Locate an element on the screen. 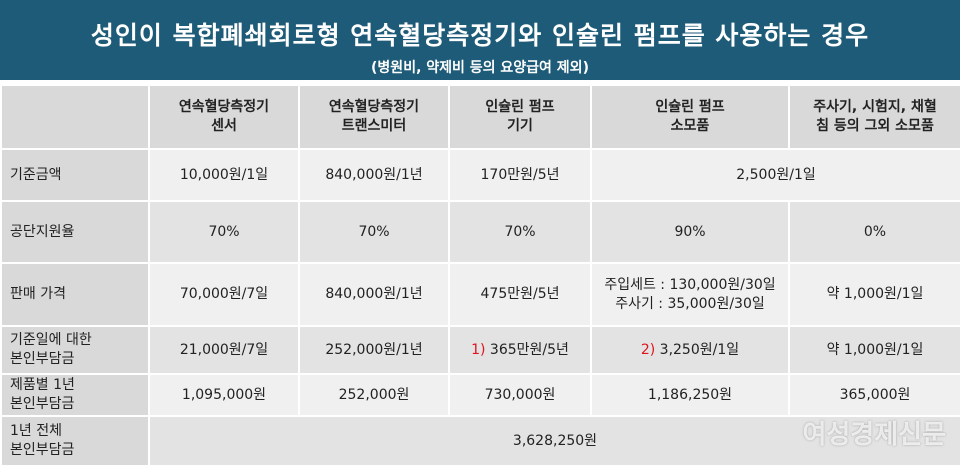 This screenshot has height=467, width=960. cell: 475만원/5년 is located at coordinates (520, 294).